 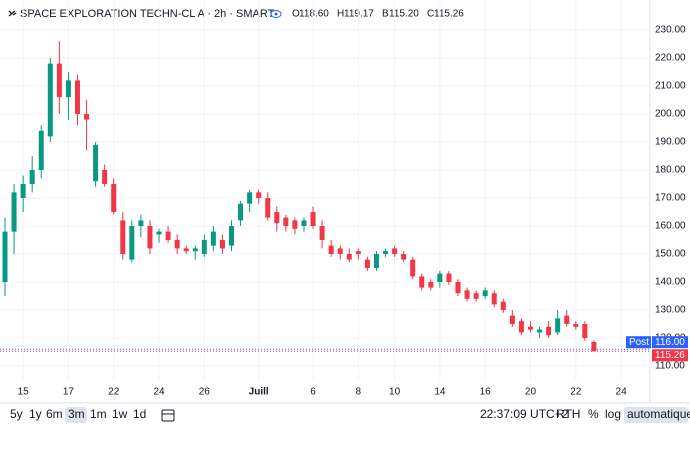 I want to click on y-tick-label: 200.00, so click(x=670, y=114).